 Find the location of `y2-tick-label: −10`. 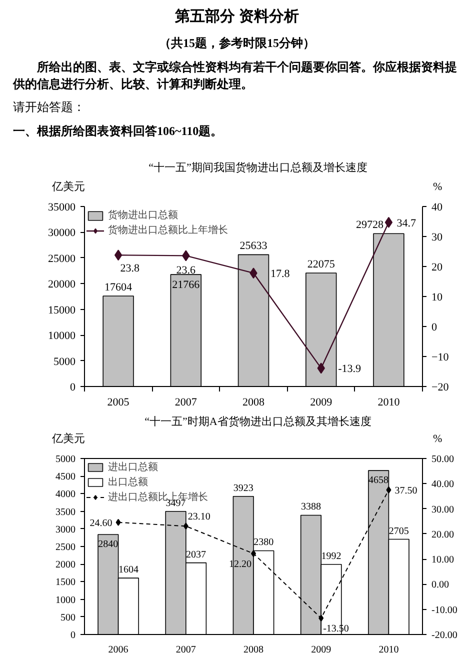

y2-tick-label: −10 is located at coordinates (441, 358).